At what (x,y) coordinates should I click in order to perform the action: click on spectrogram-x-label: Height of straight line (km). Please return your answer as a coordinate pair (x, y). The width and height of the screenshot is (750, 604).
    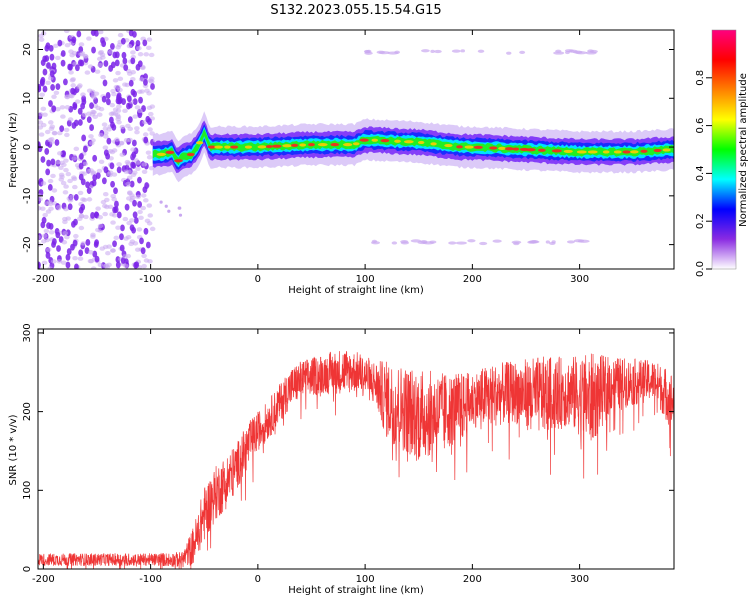
    Looking at the image, I should click on (356, 290).